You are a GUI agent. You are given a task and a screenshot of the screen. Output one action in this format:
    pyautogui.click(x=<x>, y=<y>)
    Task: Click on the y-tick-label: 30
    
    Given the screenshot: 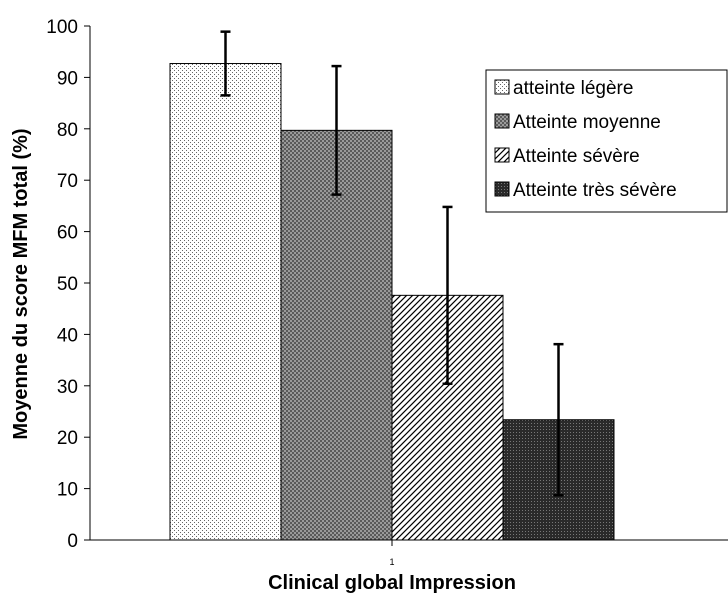 What is the action you would take?
    pyautogui.click(x=67, y=387)
    